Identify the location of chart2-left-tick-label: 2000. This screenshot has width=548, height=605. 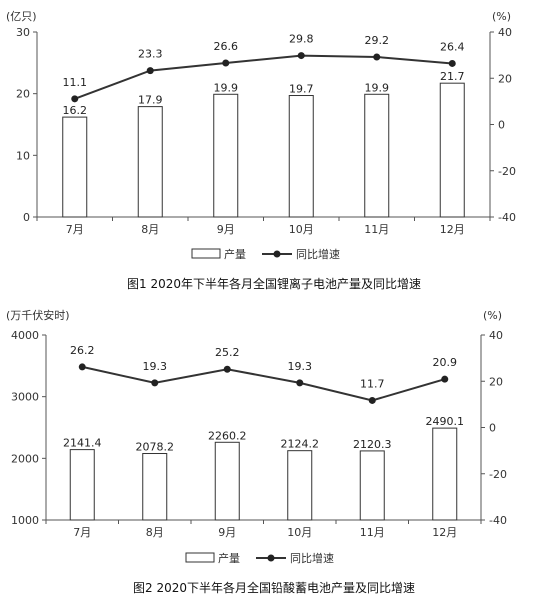
(25, 458).